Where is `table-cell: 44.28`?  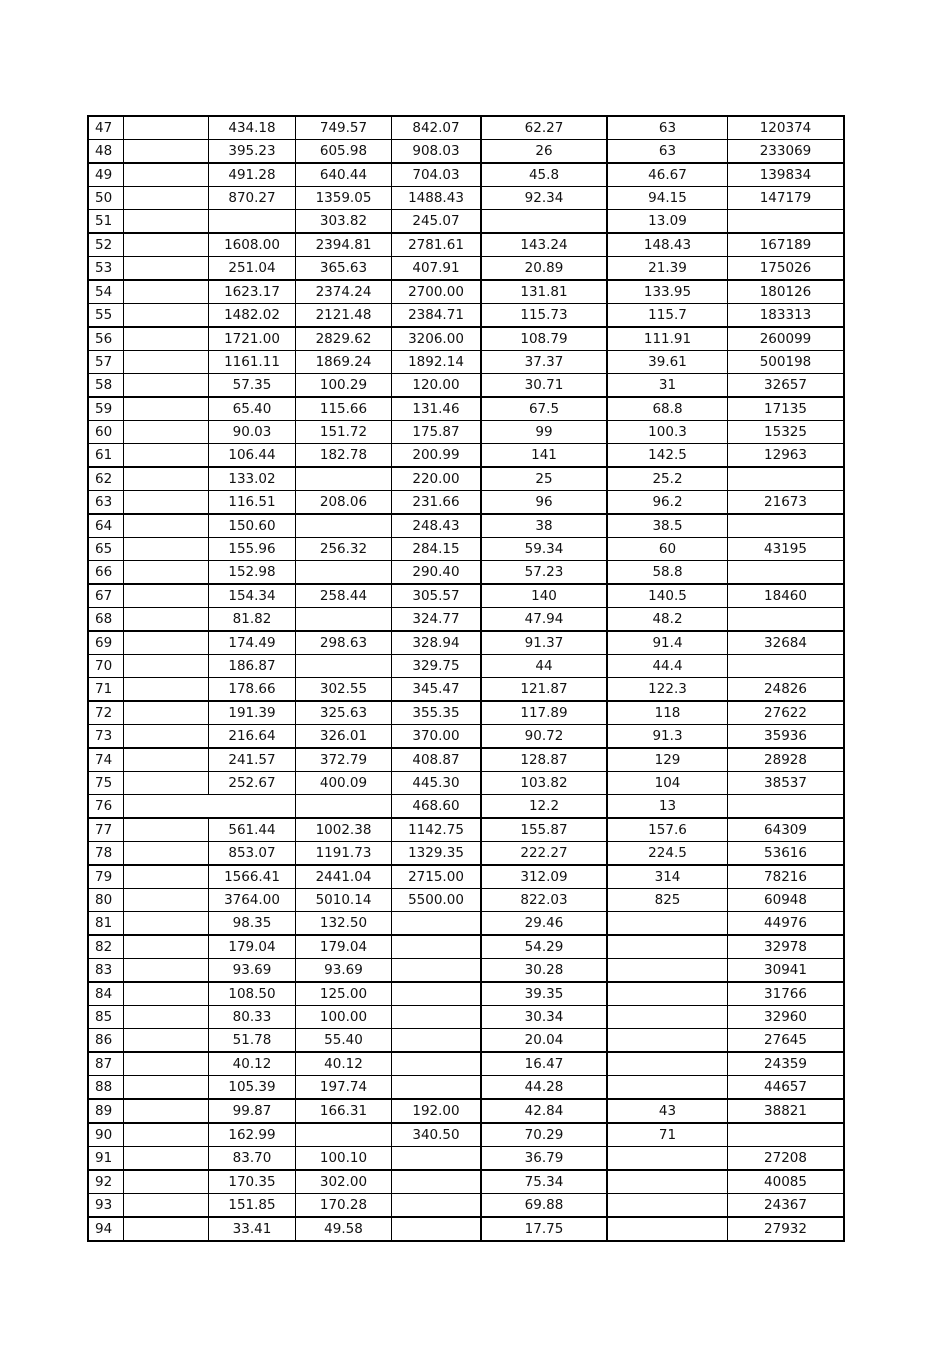
table-cell: 44.28 is located at coordinates (544, 1087).